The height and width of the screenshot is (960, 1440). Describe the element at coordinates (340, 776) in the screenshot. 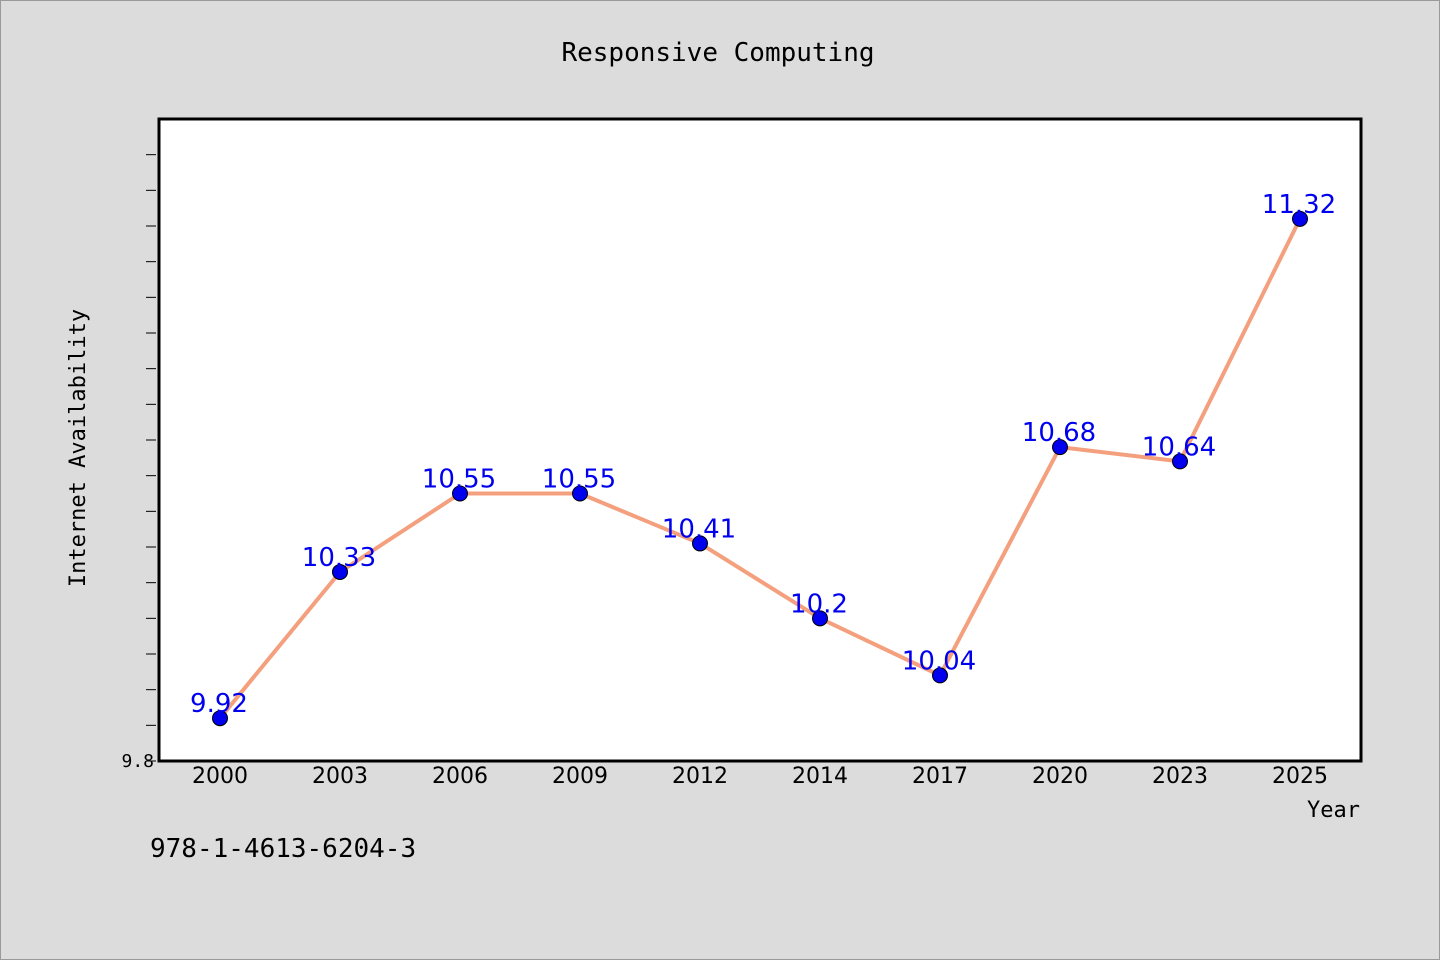

I see `x-tick-label: 2003` at that location.